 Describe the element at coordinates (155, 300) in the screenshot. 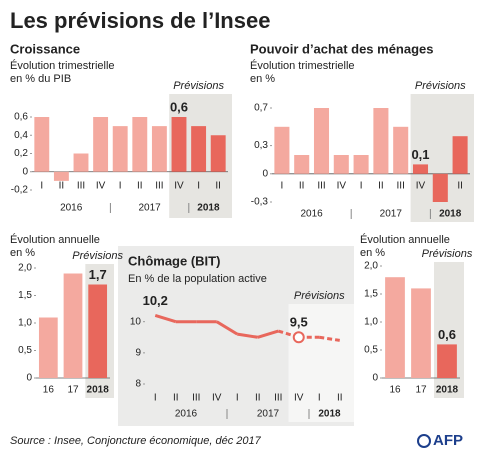

I see `value-label: 10,2` at that location.